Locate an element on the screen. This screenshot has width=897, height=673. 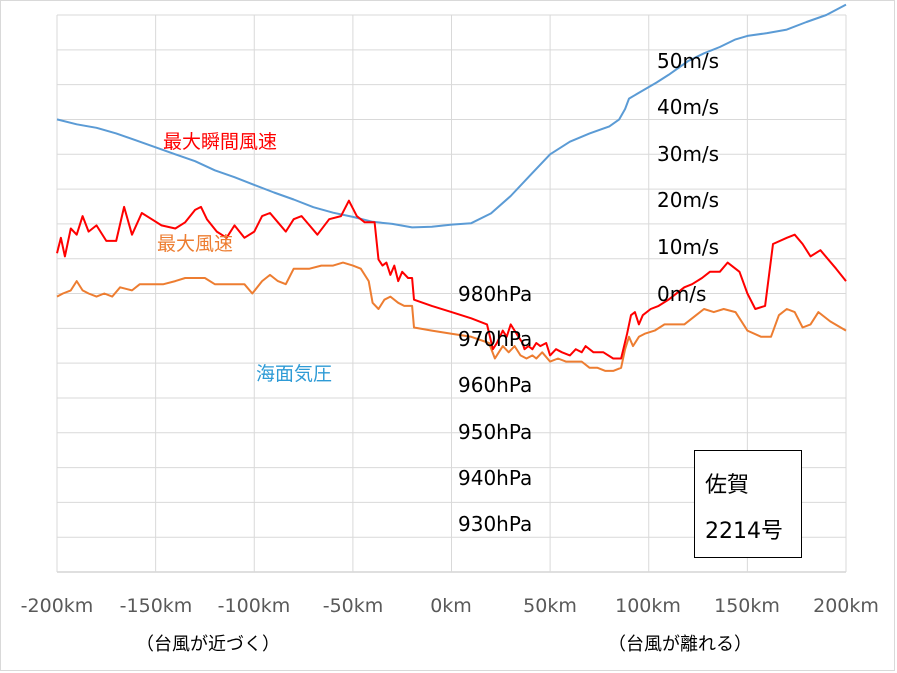
pressure-tick-label: 950hPa is located at coordinates (495, 432).